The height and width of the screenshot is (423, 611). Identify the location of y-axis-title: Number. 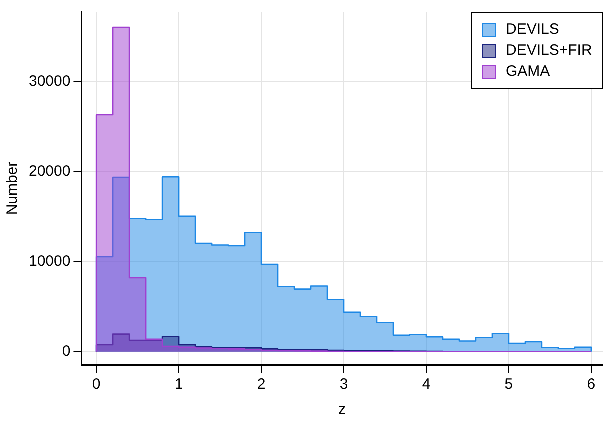
(13, 189).